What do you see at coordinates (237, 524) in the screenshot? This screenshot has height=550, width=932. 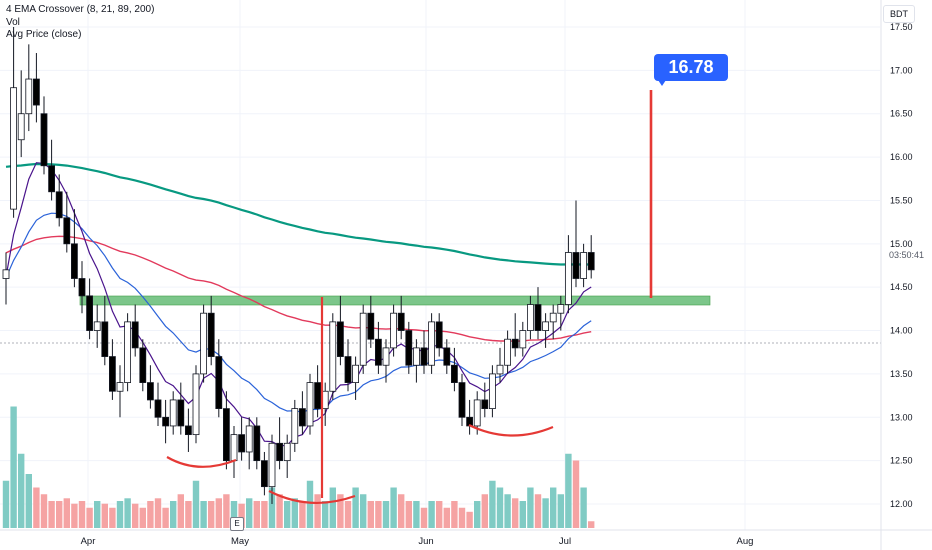 I see `earnings-marker: E` at bounding box center [237, 524].